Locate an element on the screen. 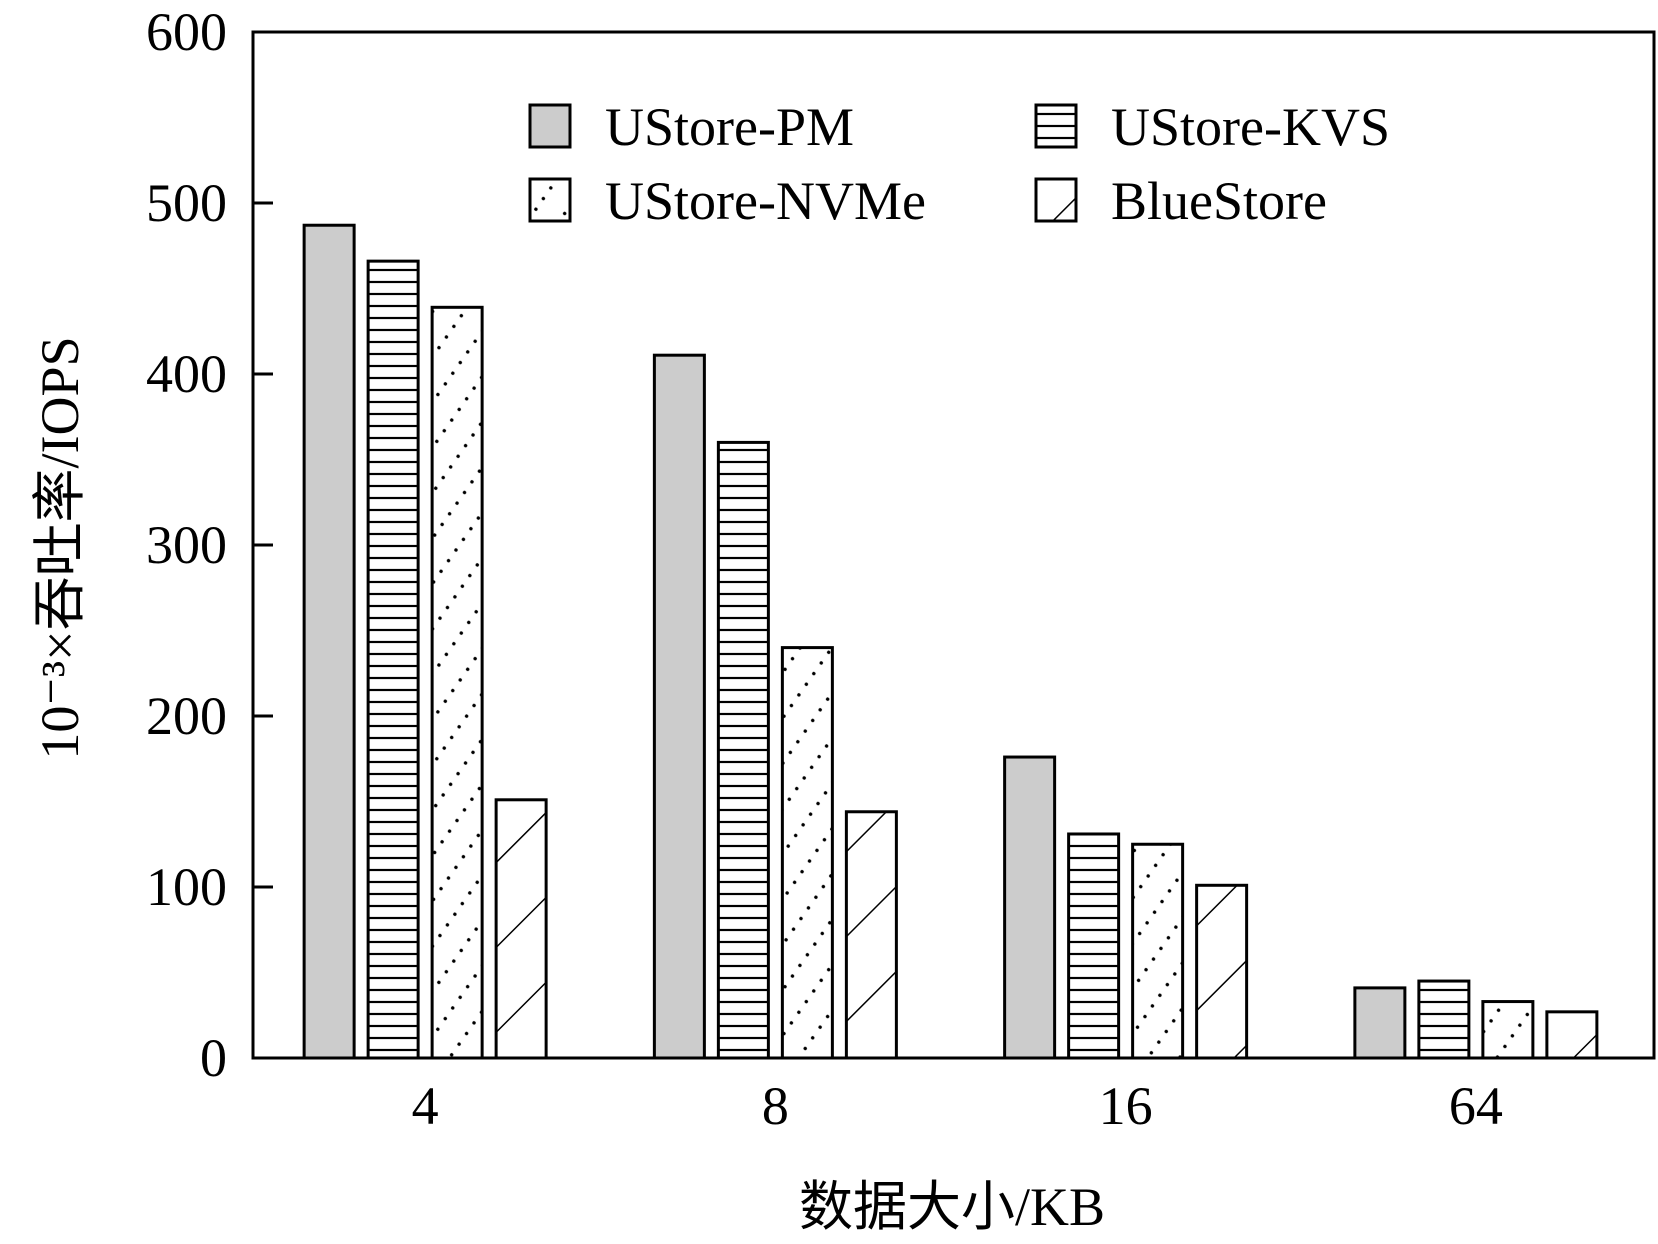 Image resolution: width=1658 pixels, height=1244 pixels. y-tick-label: 100 is located at coordinates (186, 887).